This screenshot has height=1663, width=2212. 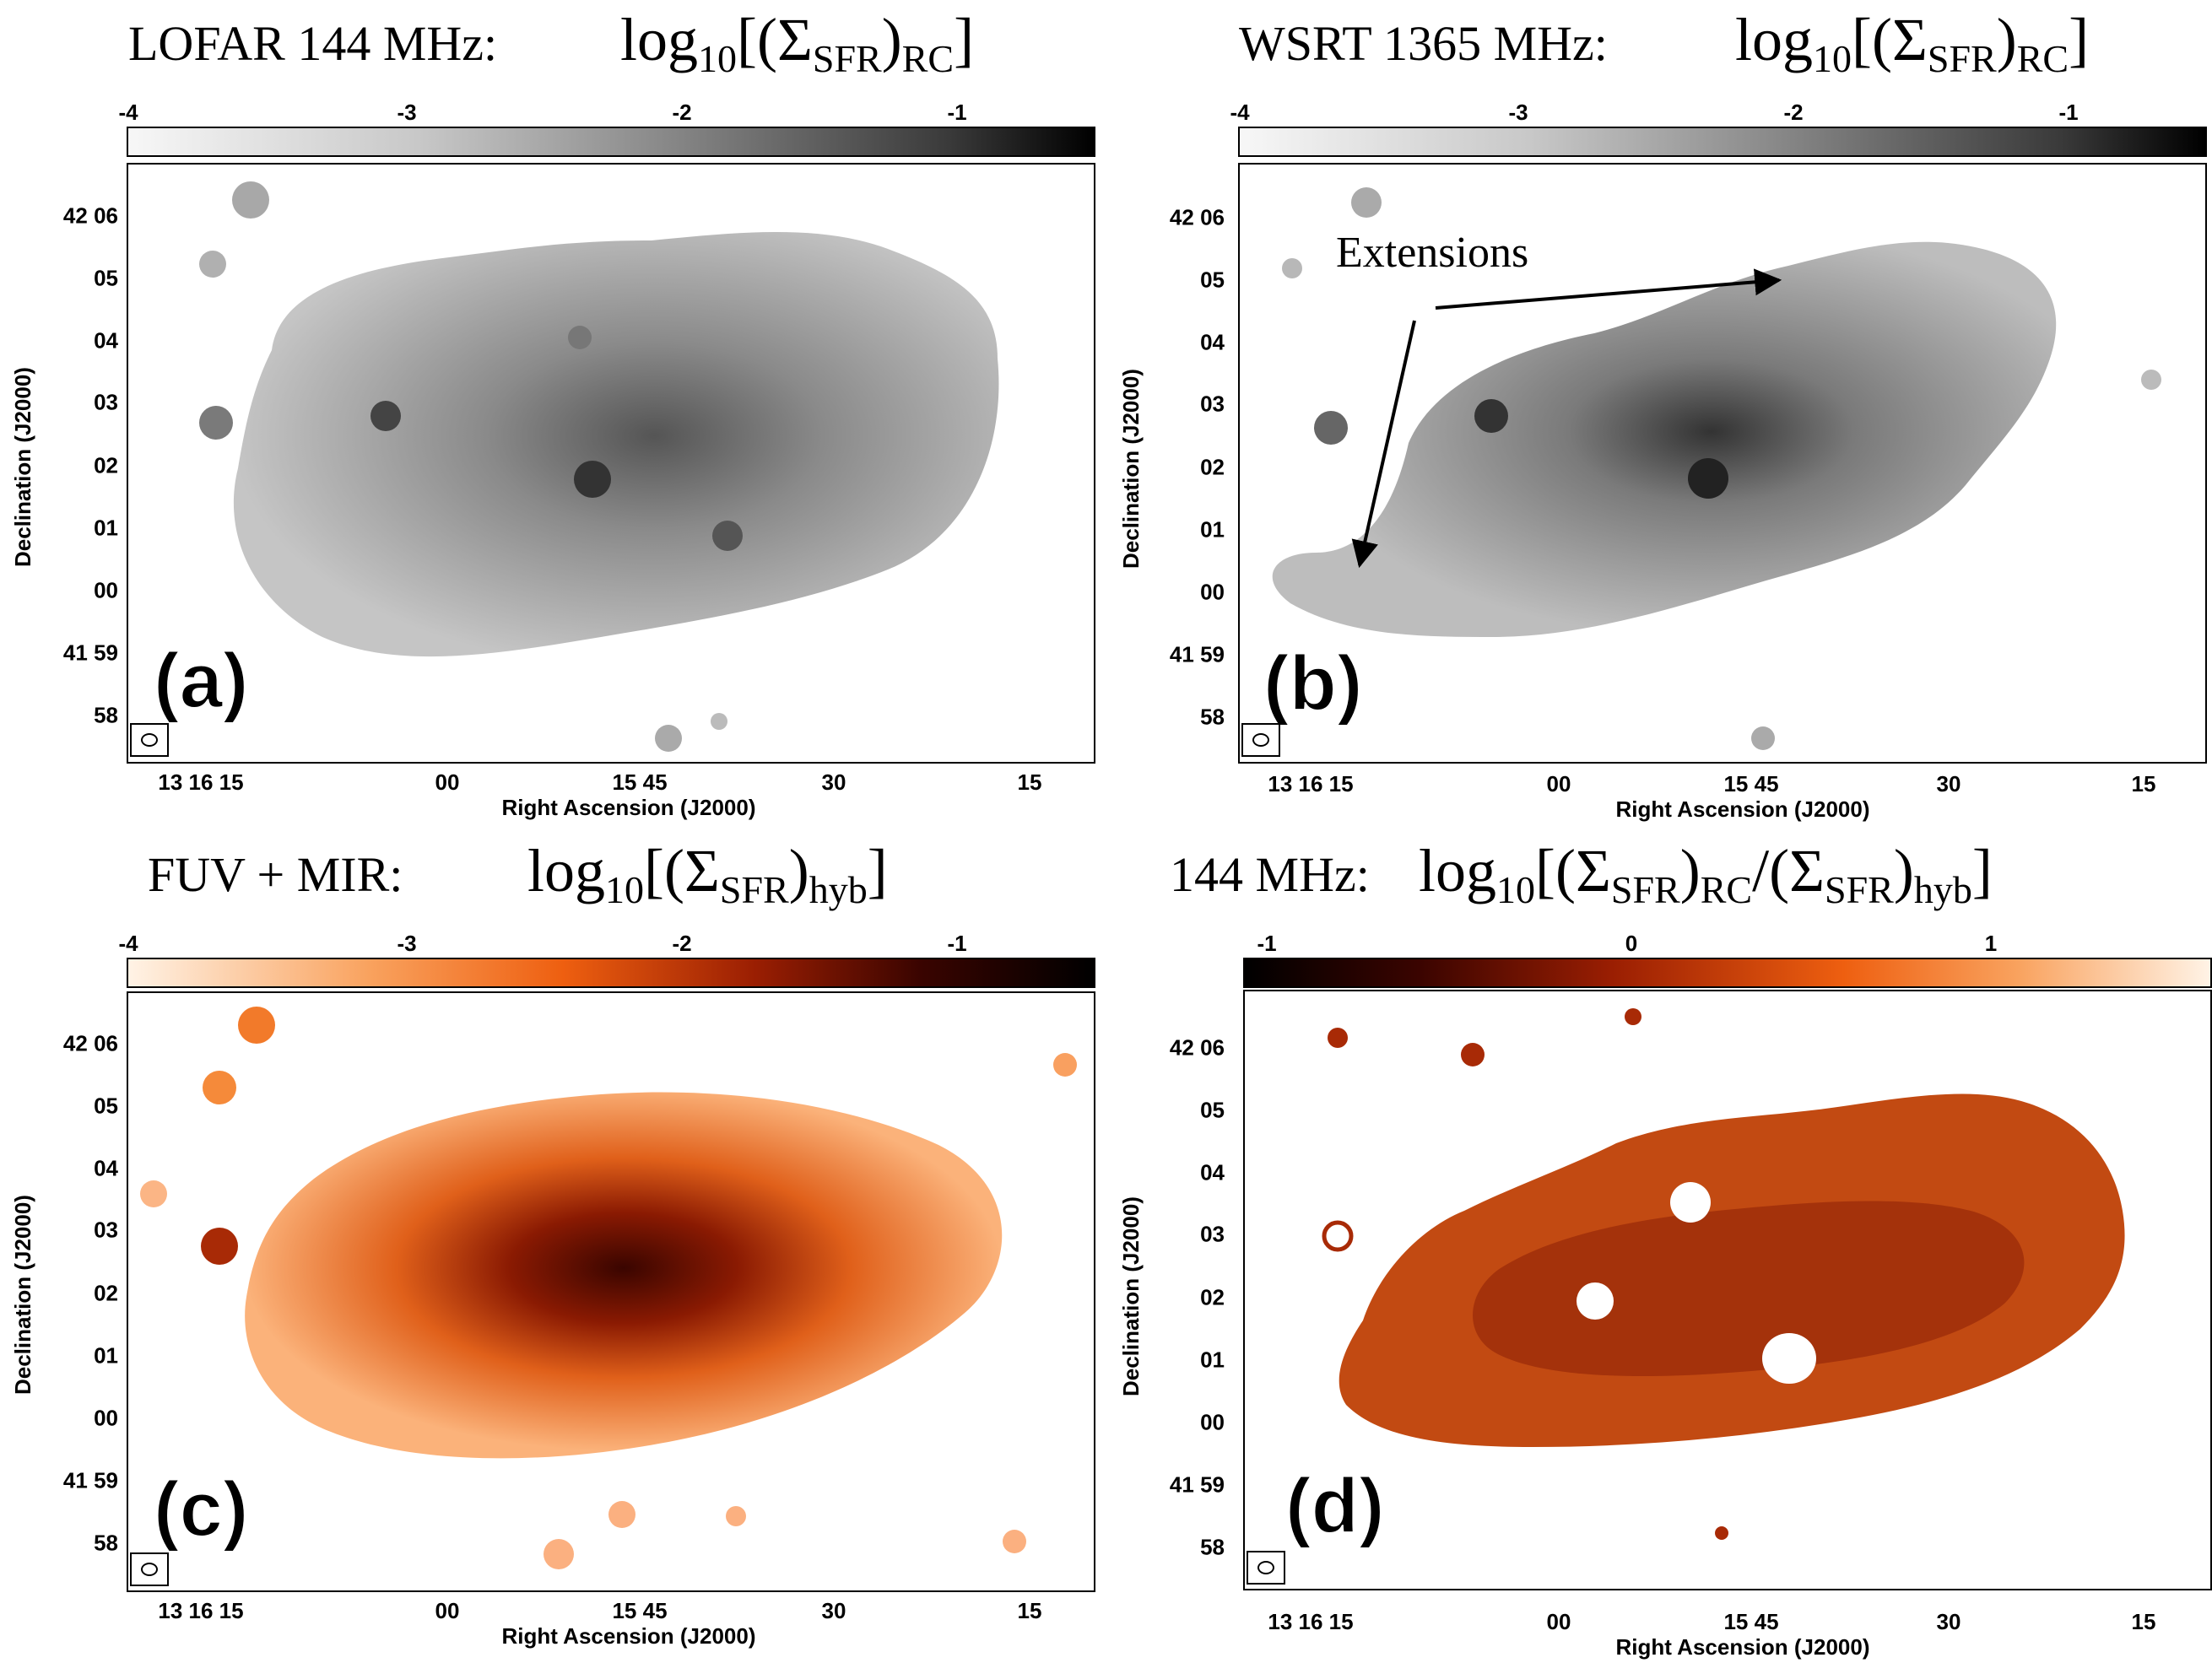 I want to click on panel-label-c: (c), so click(x=201, y=1510).